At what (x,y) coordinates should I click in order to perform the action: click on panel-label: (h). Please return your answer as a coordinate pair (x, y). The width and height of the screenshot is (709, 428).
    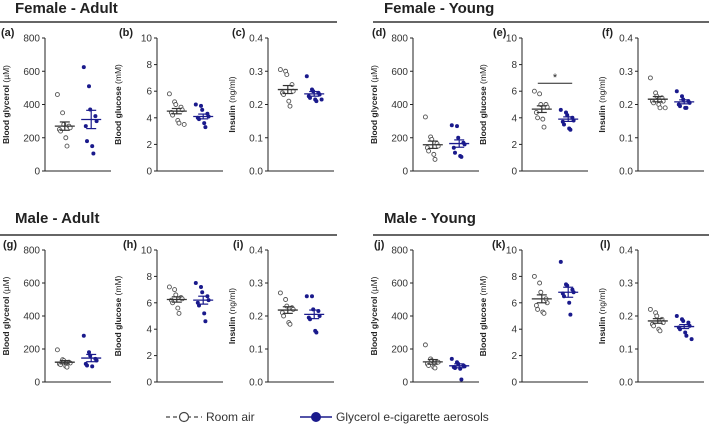
    Looking at the image, I should click on (130, 245).